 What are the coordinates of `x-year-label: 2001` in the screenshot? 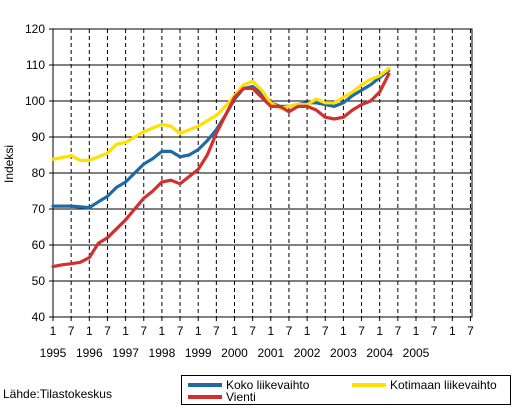 It's located at (270, 353).